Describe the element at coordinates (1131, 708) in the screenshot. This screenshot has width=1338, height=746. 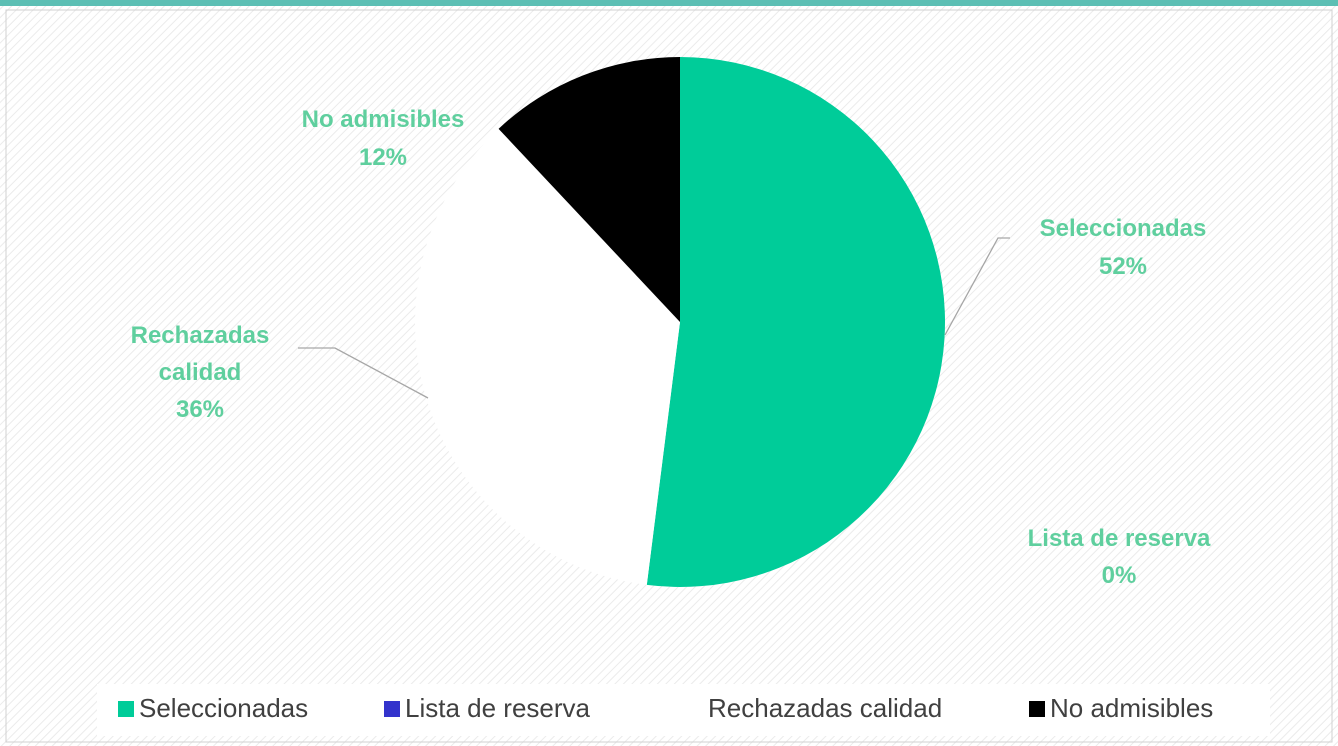
I see `legend-label: No admisibles` at that location.